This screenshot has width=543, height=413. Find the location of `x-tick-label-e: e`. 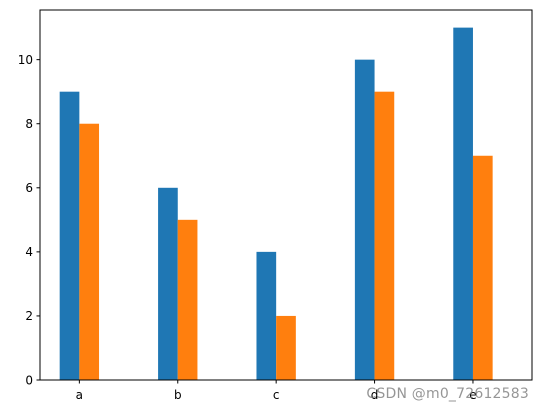

x-tick-label-e: e is located at coordinates (472, 395).